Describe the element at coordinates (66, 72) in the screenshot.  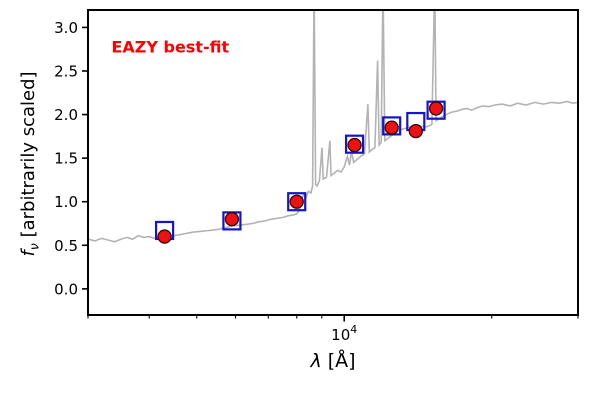
I see `y-tick-label: 2.5` at that location.